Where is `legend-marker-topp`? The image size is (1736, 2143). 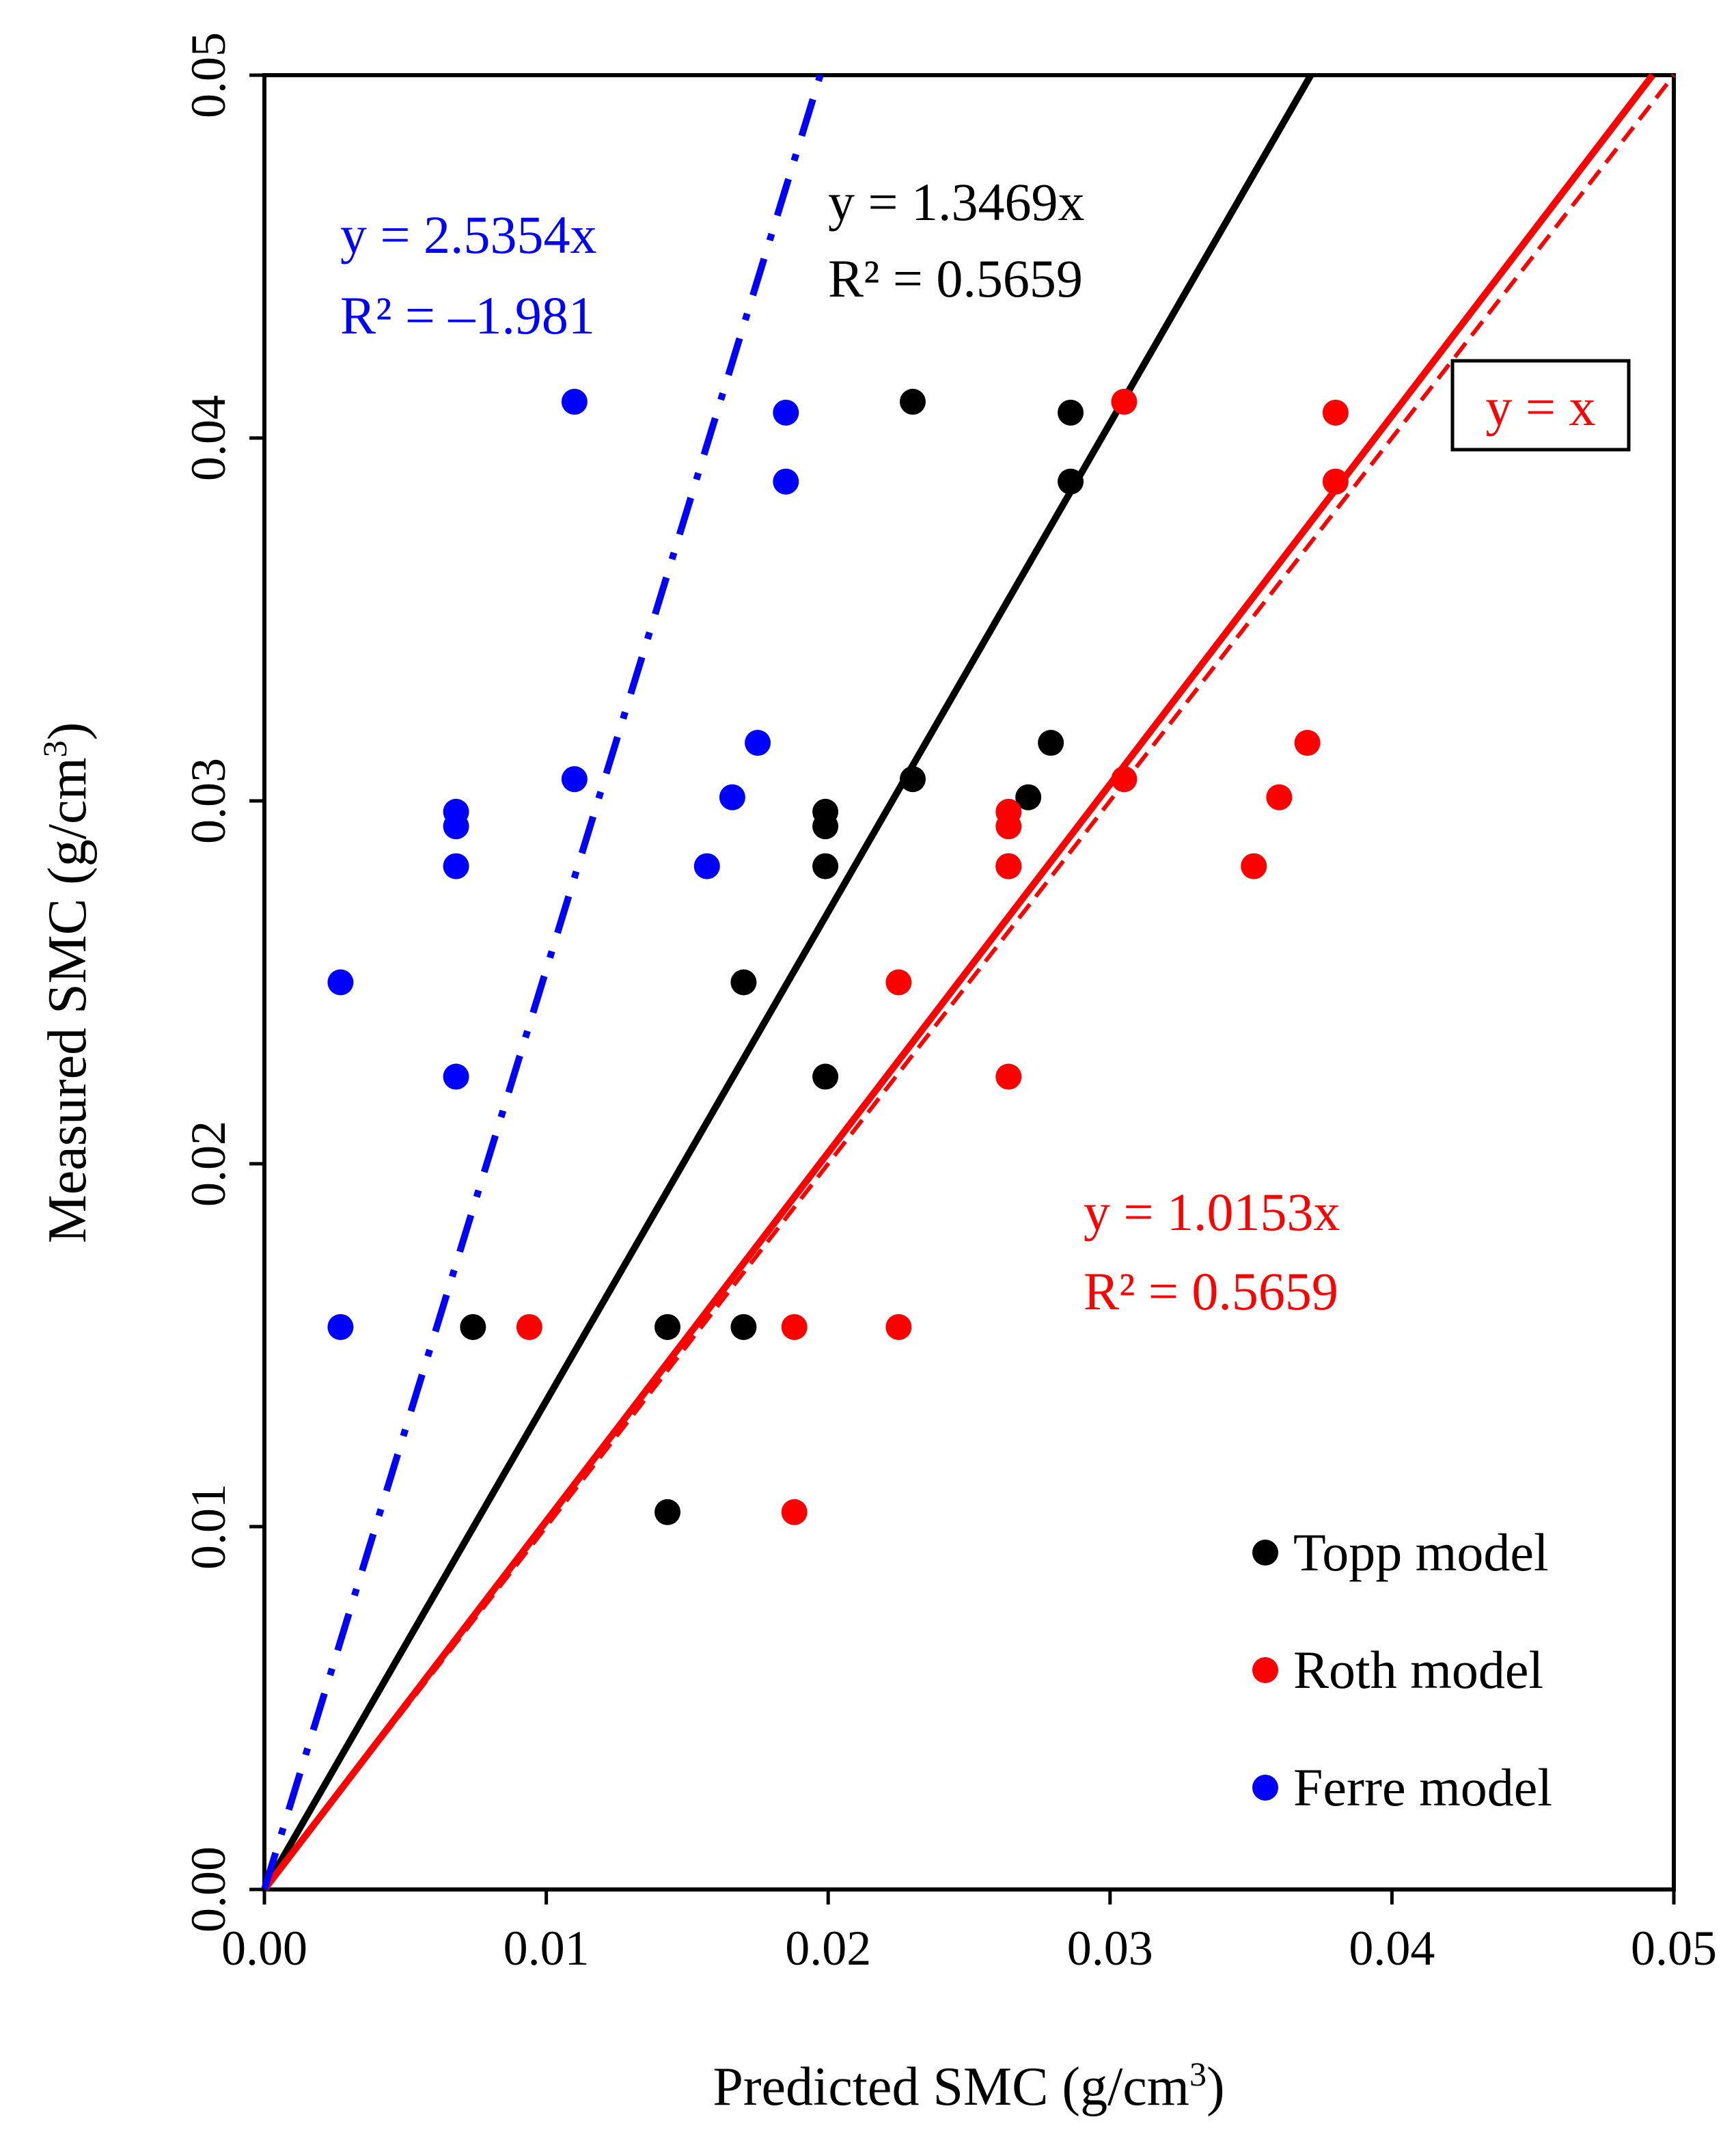
legend-marker-topp is located at coordinates (1265, 1553).